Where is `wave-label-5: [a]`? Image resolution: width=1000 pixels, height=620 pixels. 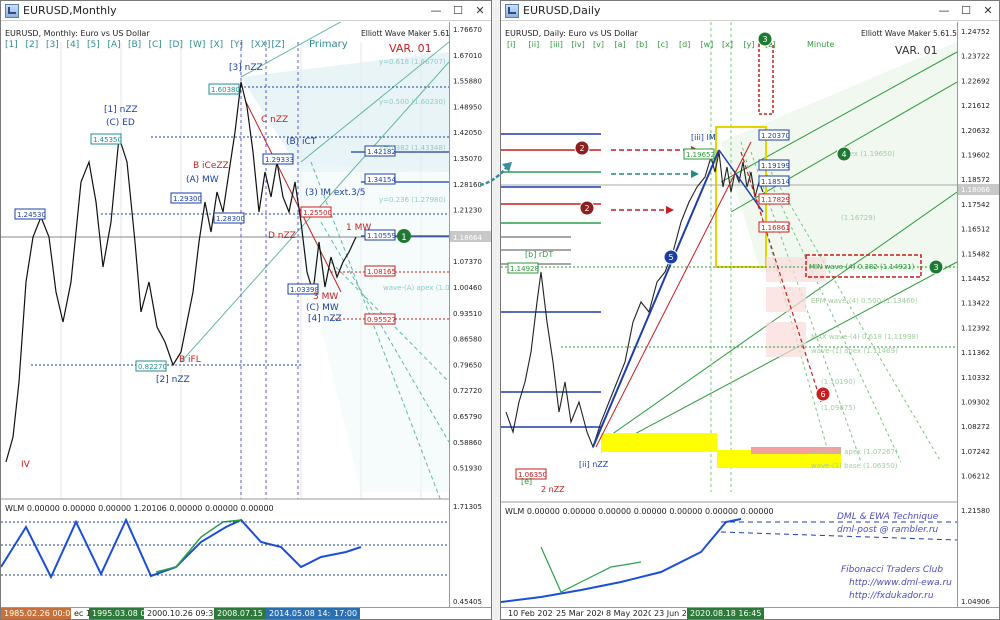
wave-label-5: [a] is located at coordinates (620, 44).